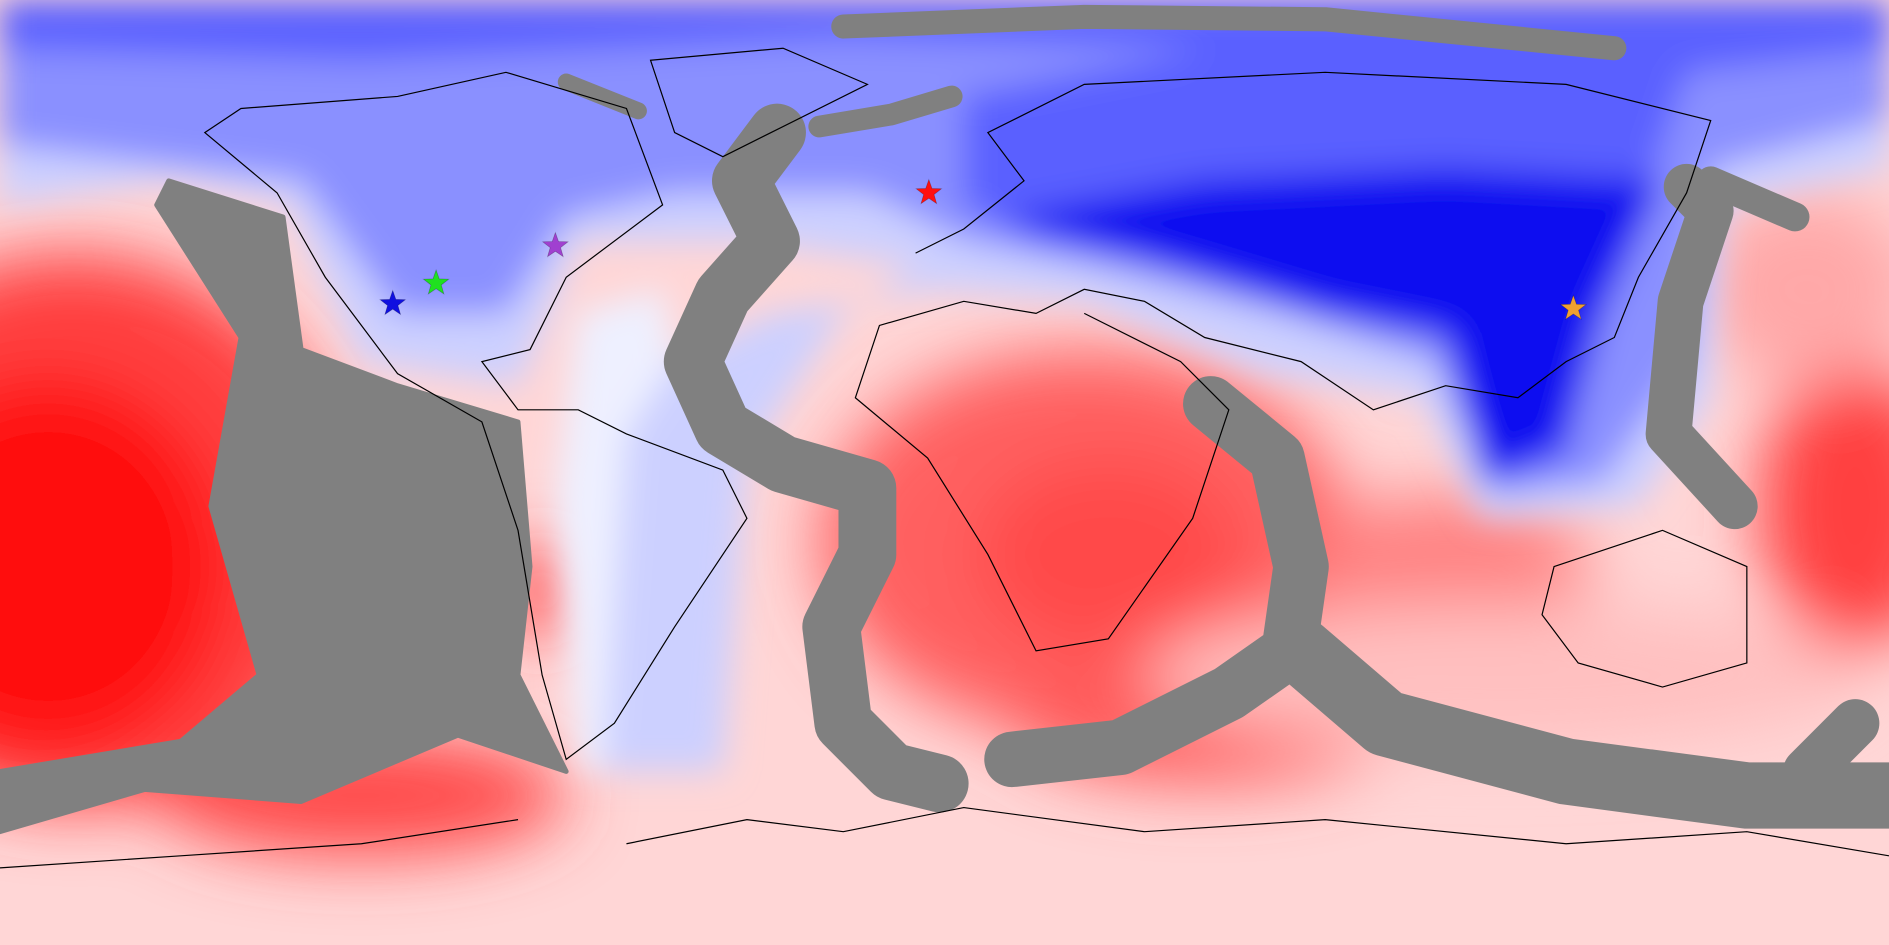 Image resolution: width=1889 pixels, height=945 pixels. What do you see at coordinates (983, 249) in the screenshot?
I see `markers` at bounding box center [983, 249].